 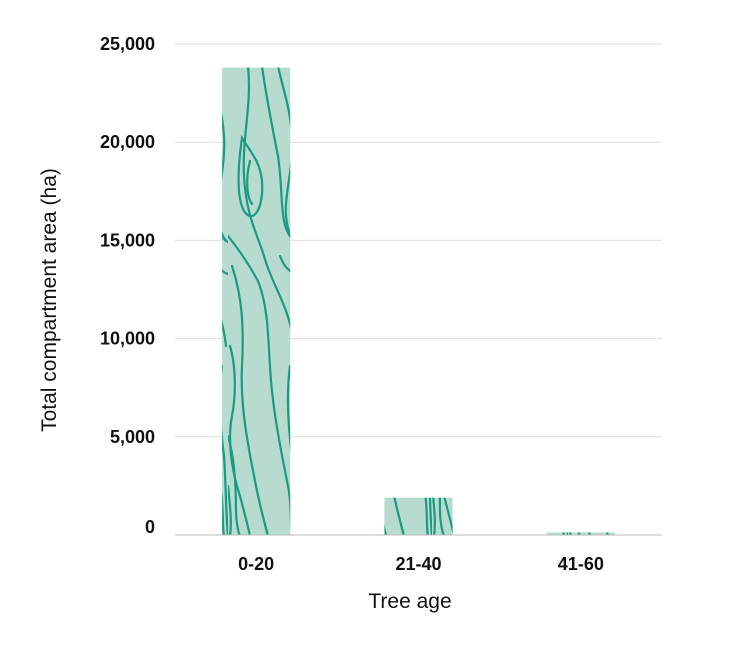 I want to click on y-axis-title: Total compartment area (ha), so click(x=49, y=300).